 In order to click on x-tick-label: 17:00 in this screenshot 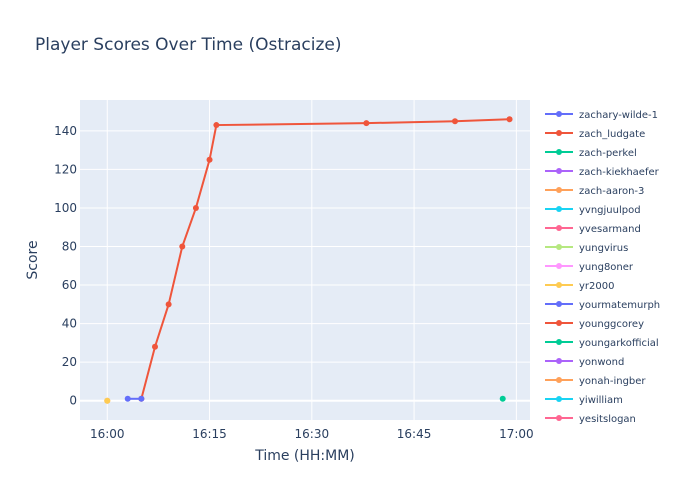, I will do `click(516, 434)`.